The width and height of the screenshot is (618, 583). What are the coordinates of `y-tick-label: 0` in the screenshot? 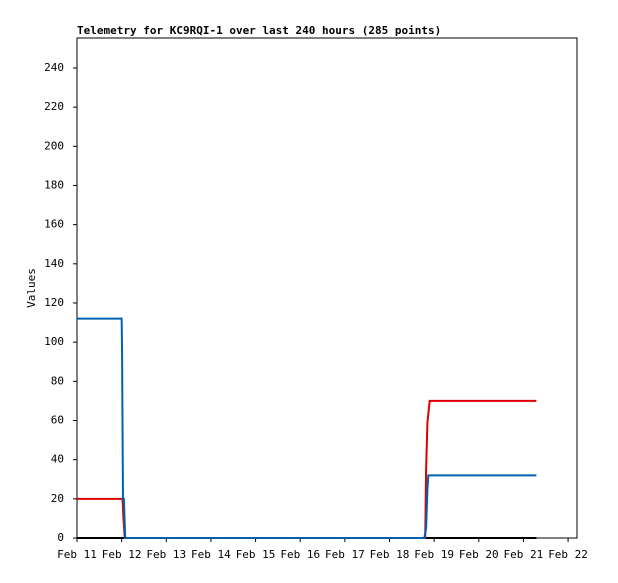 It's located at (60, 537).